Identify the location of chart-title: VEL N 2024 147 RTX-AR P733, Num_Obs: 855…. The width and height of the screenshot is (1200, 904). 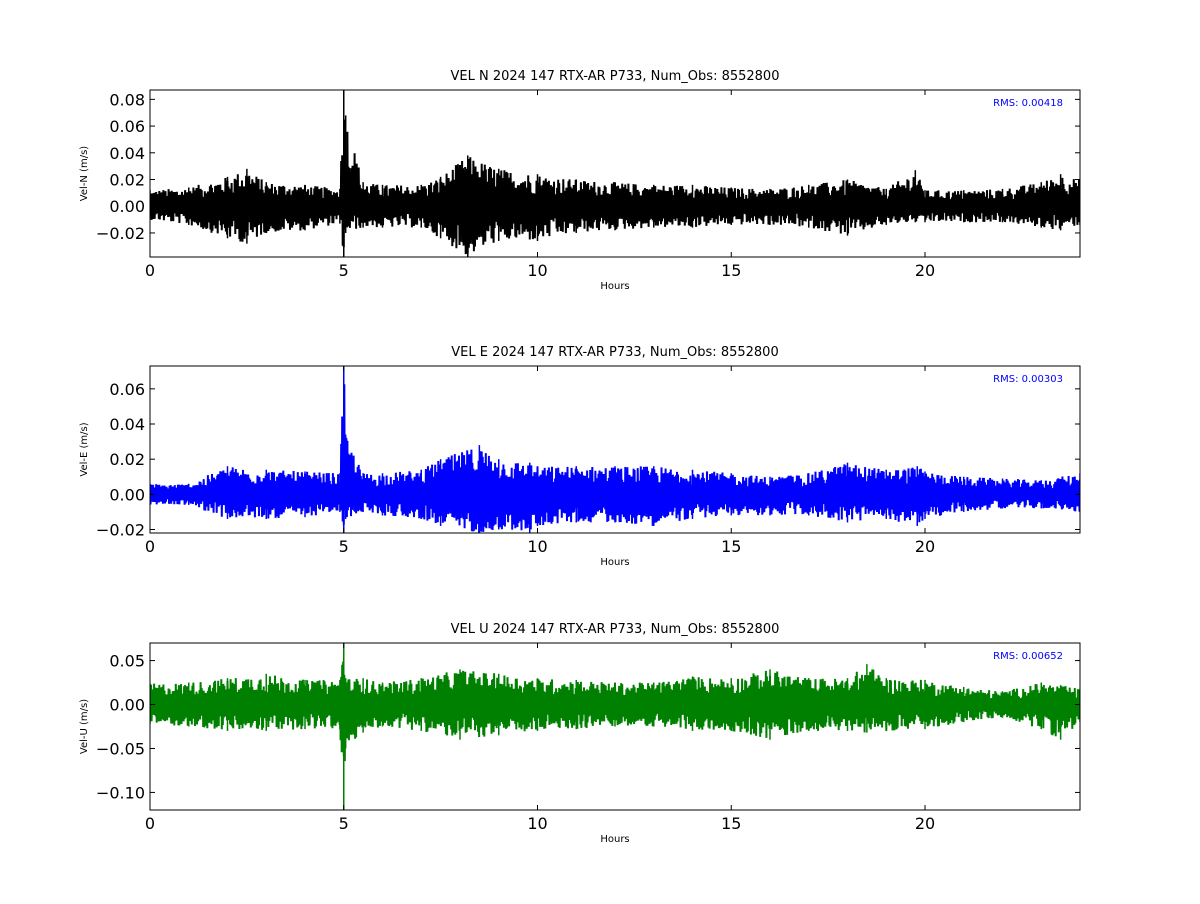
(615, 76).